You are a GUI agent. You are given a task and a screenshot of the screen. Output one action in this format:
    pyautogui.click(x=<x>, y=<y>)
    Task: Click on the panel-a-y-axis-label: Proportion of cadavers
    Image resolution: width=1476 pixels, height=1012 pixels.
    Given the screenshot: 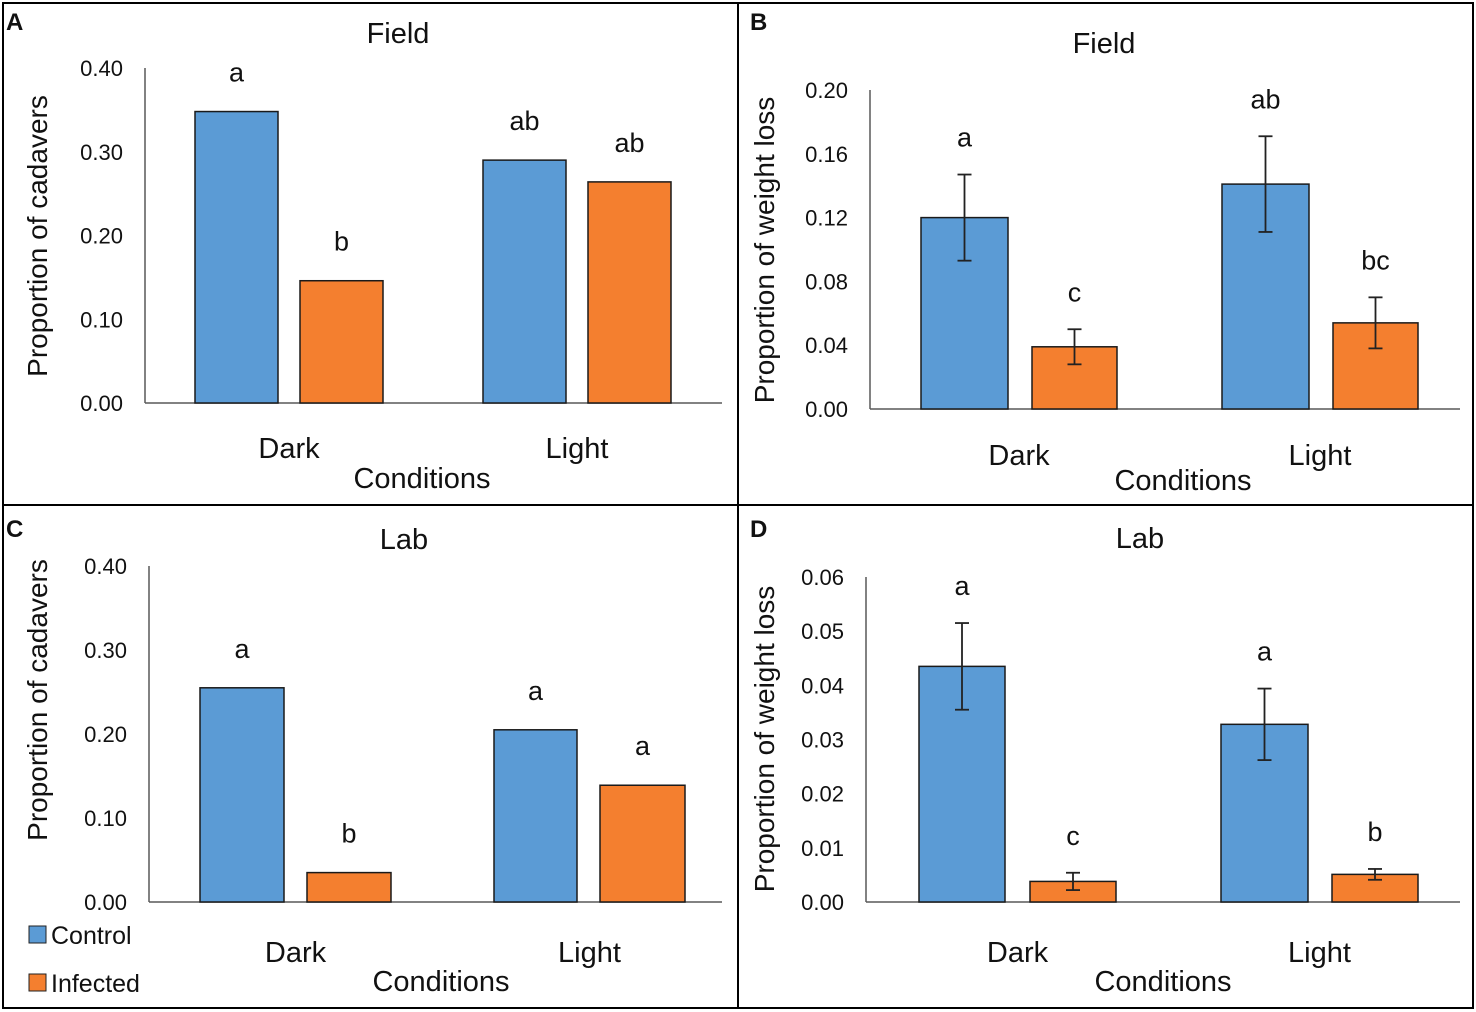 What is the action you would take?
    pyautogui.click(x=37, y=236)
    